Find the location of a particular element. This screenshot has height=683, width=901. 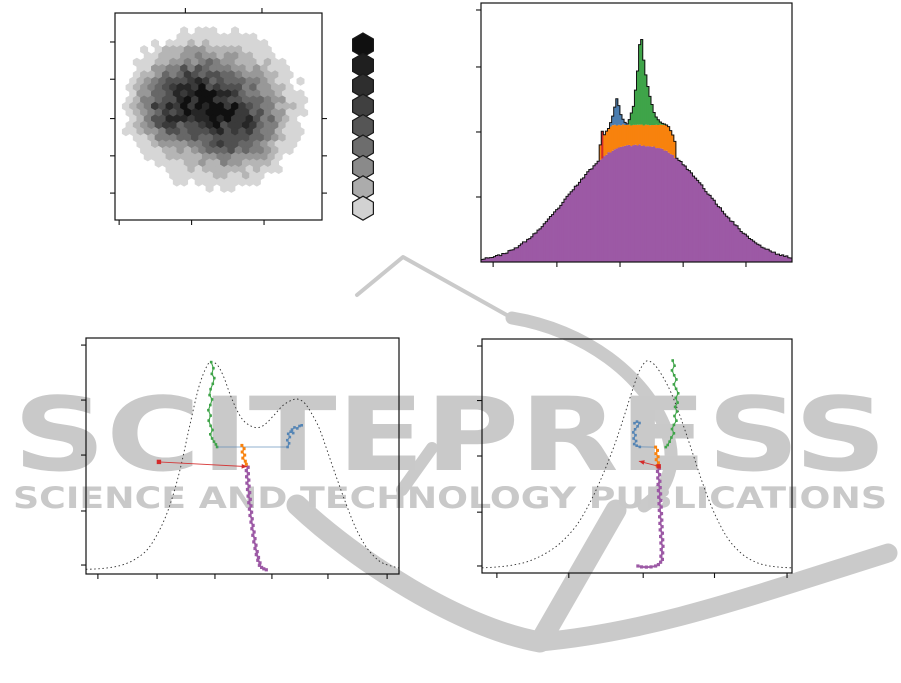

watermark-checkmark is located at coordinates (456, 573).